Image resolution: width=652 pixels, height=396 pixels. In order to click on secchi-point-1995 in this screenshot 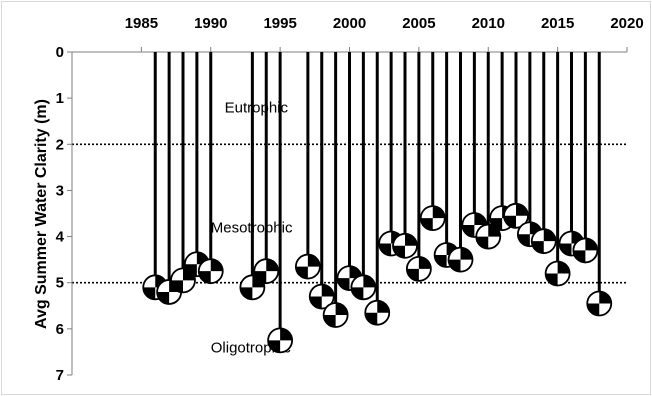, I will do `click(280, 203)`.